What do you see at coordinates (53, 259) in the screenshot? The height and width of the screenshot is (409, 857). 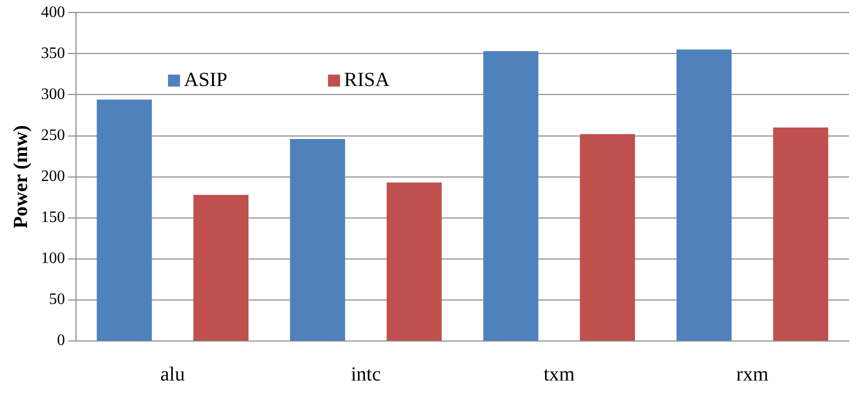 I see `y-tick-label: 100` at bounding box center [53, 259].